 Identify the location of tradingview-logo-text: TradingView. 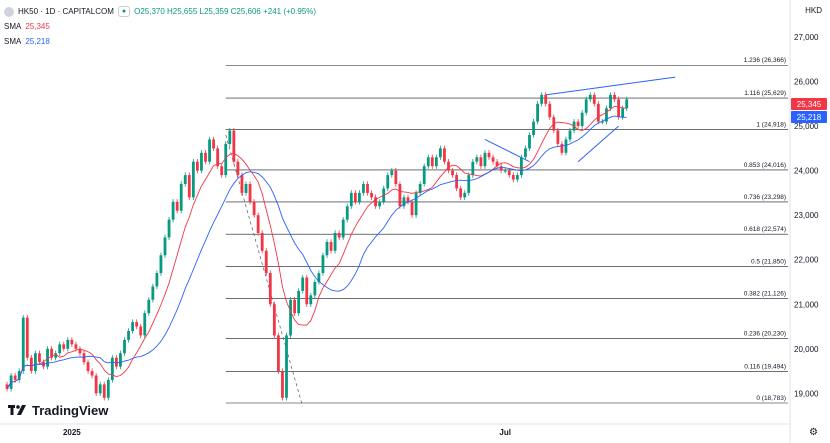
(70, 410).